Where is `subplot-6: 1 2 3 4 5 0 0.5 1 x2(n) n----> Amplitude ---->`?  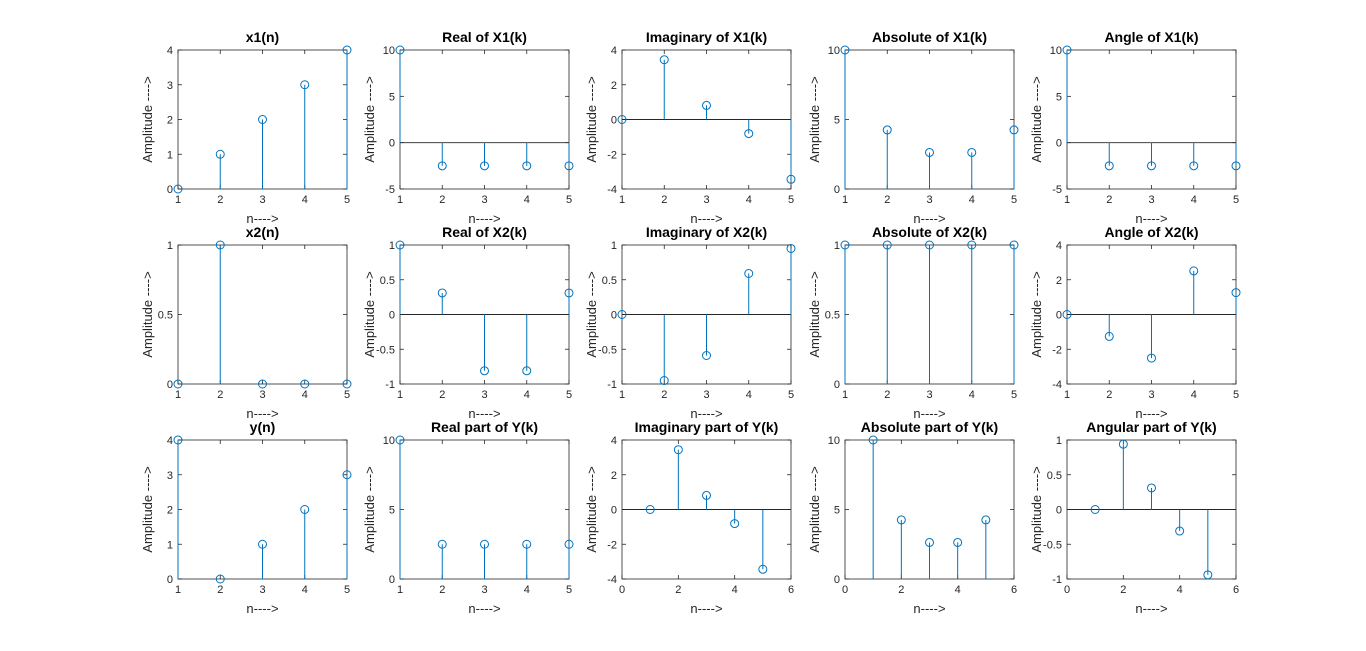 subplot-6: 1 2 3 4 5 0 0.5 1 x2(n) n----> Amplitude ----> is located at coordinates (246, 322).